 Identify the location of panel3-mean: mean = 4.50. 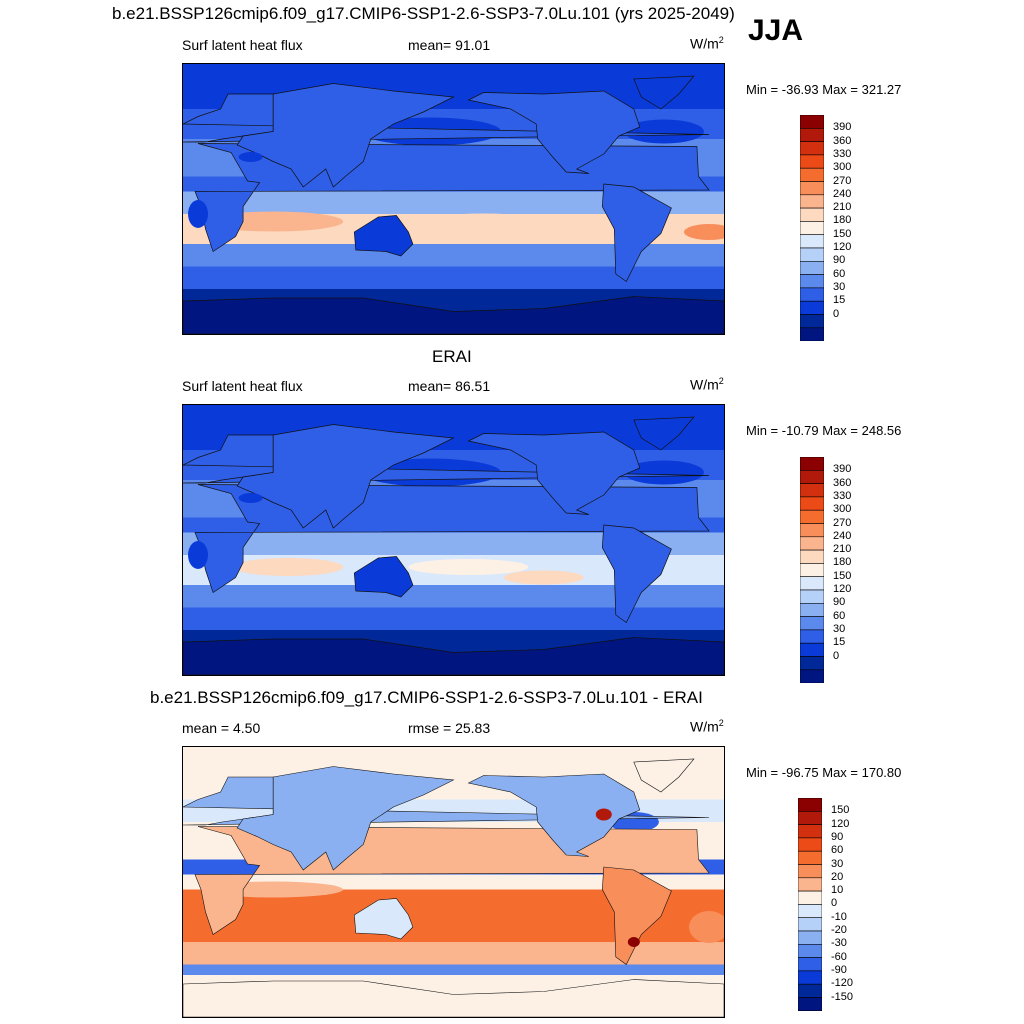
(221, 728).